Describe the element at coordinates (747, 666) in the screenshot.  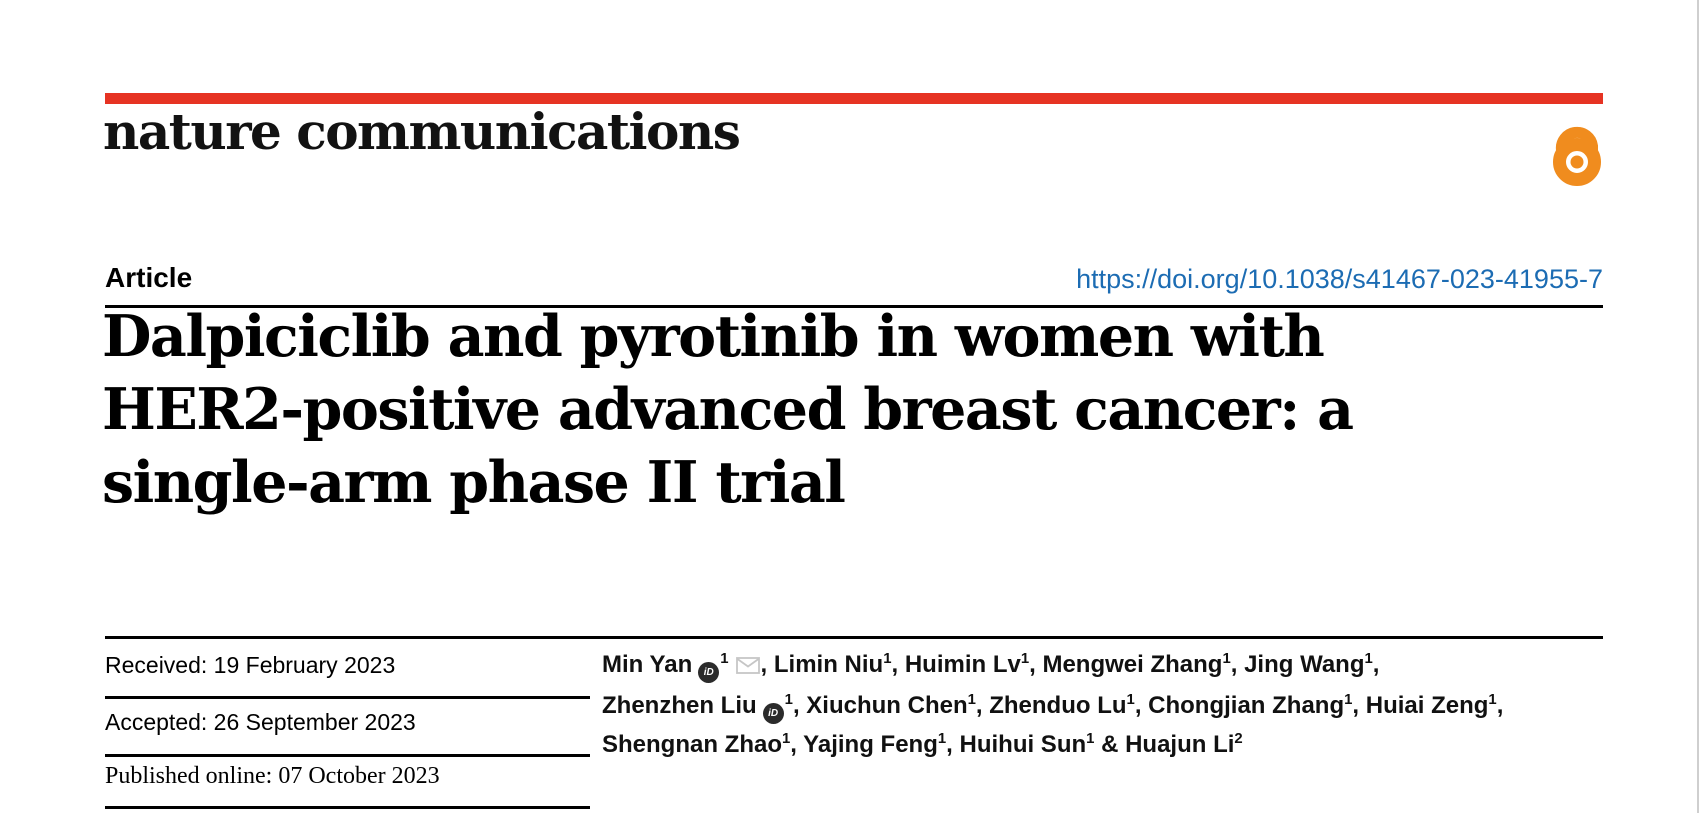
I see `email-envelope-icon` at that location.